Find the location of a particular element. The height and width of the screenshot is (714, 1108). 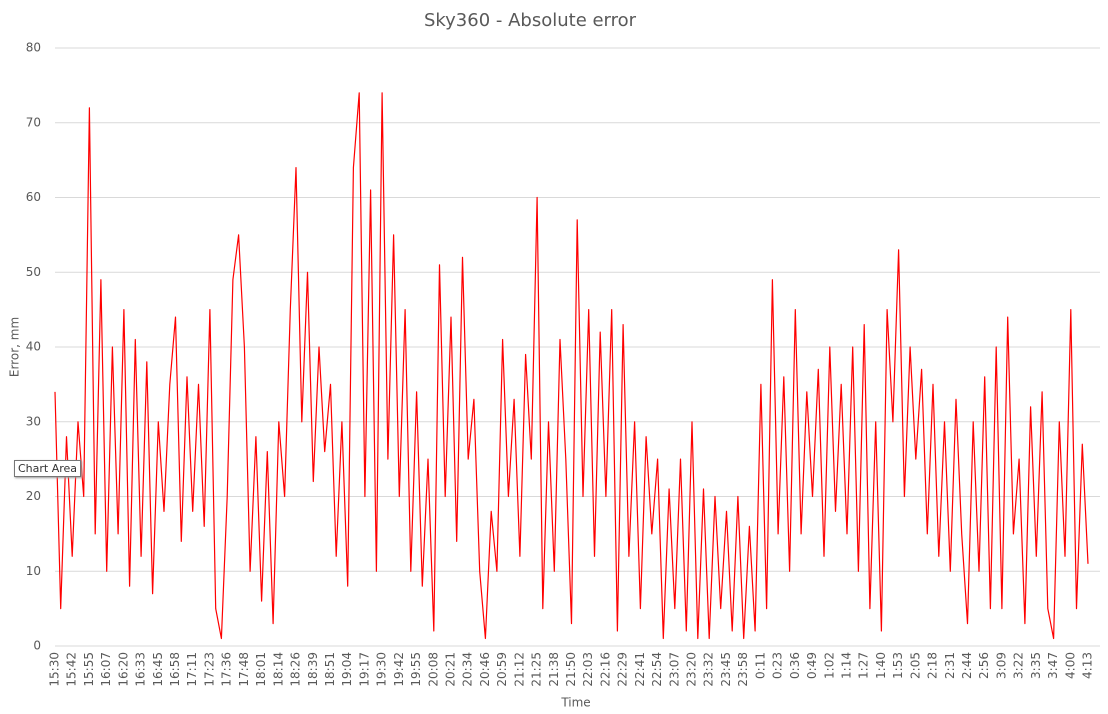

x-tick-label: 15:30 is located at coordinates (55, 669).